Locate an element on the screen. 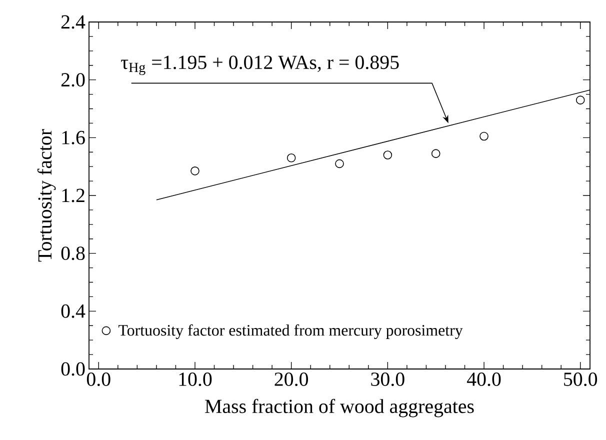 The image size is (606, 440). y-tick-label: 1.2 is located at coordinates (73, 195).